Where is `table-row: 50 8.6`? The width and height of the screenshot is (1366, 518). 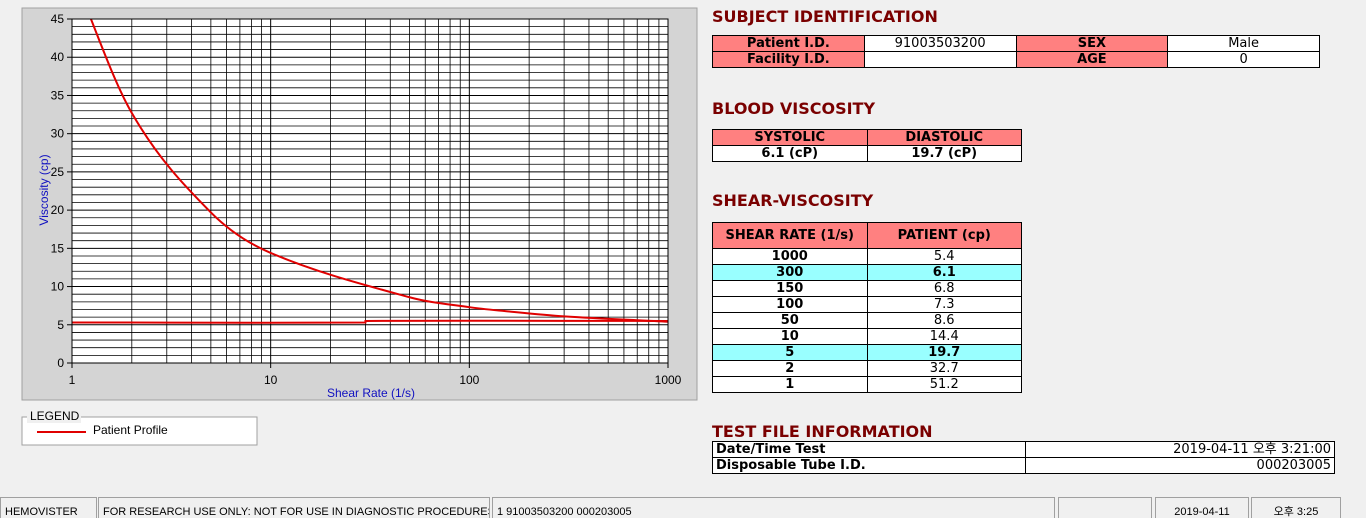
table-row: 50 8.6 is located at coordinates (867, 320).